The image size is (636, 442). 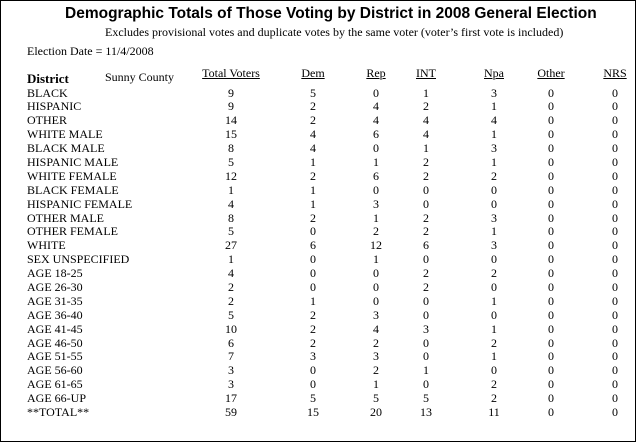 I want to click on column-header-rep: Rep, so click(x=376, y=73).